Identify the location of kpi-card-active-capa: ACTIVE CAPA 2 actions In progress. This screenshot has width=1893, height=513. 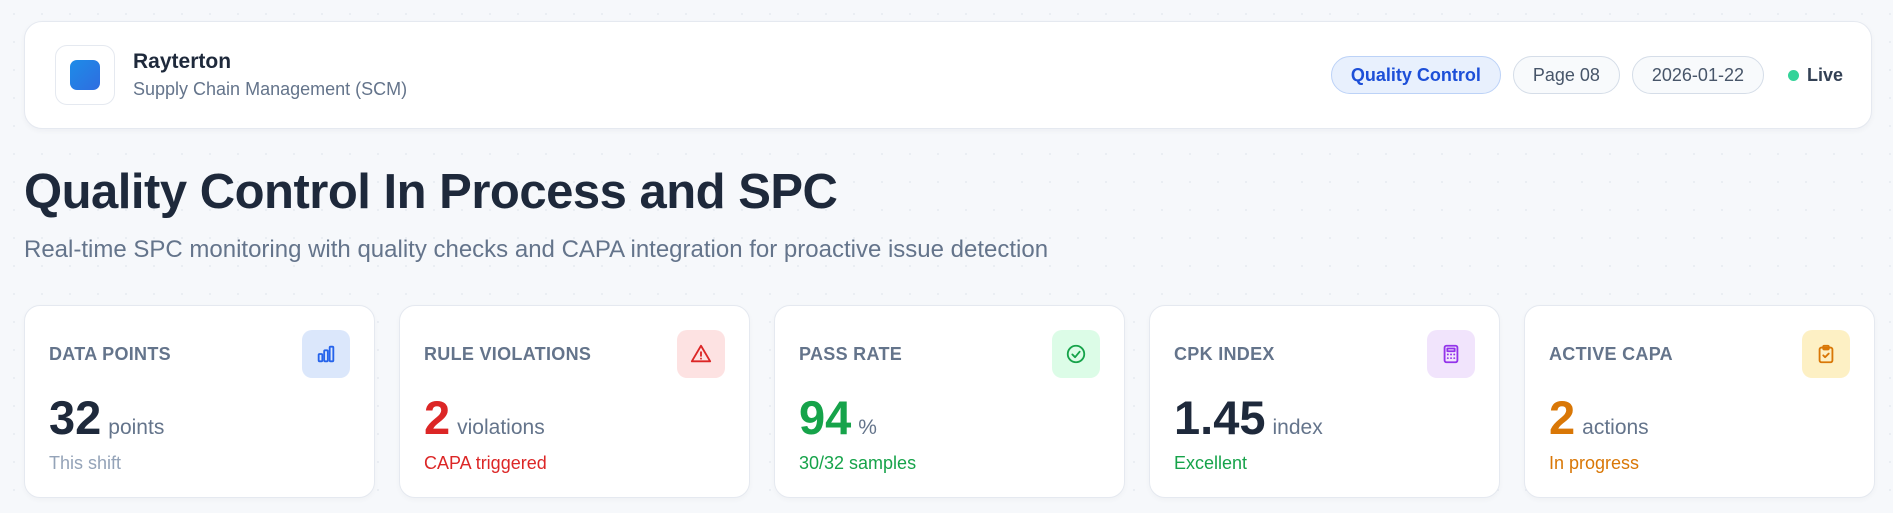
(1699, 401).